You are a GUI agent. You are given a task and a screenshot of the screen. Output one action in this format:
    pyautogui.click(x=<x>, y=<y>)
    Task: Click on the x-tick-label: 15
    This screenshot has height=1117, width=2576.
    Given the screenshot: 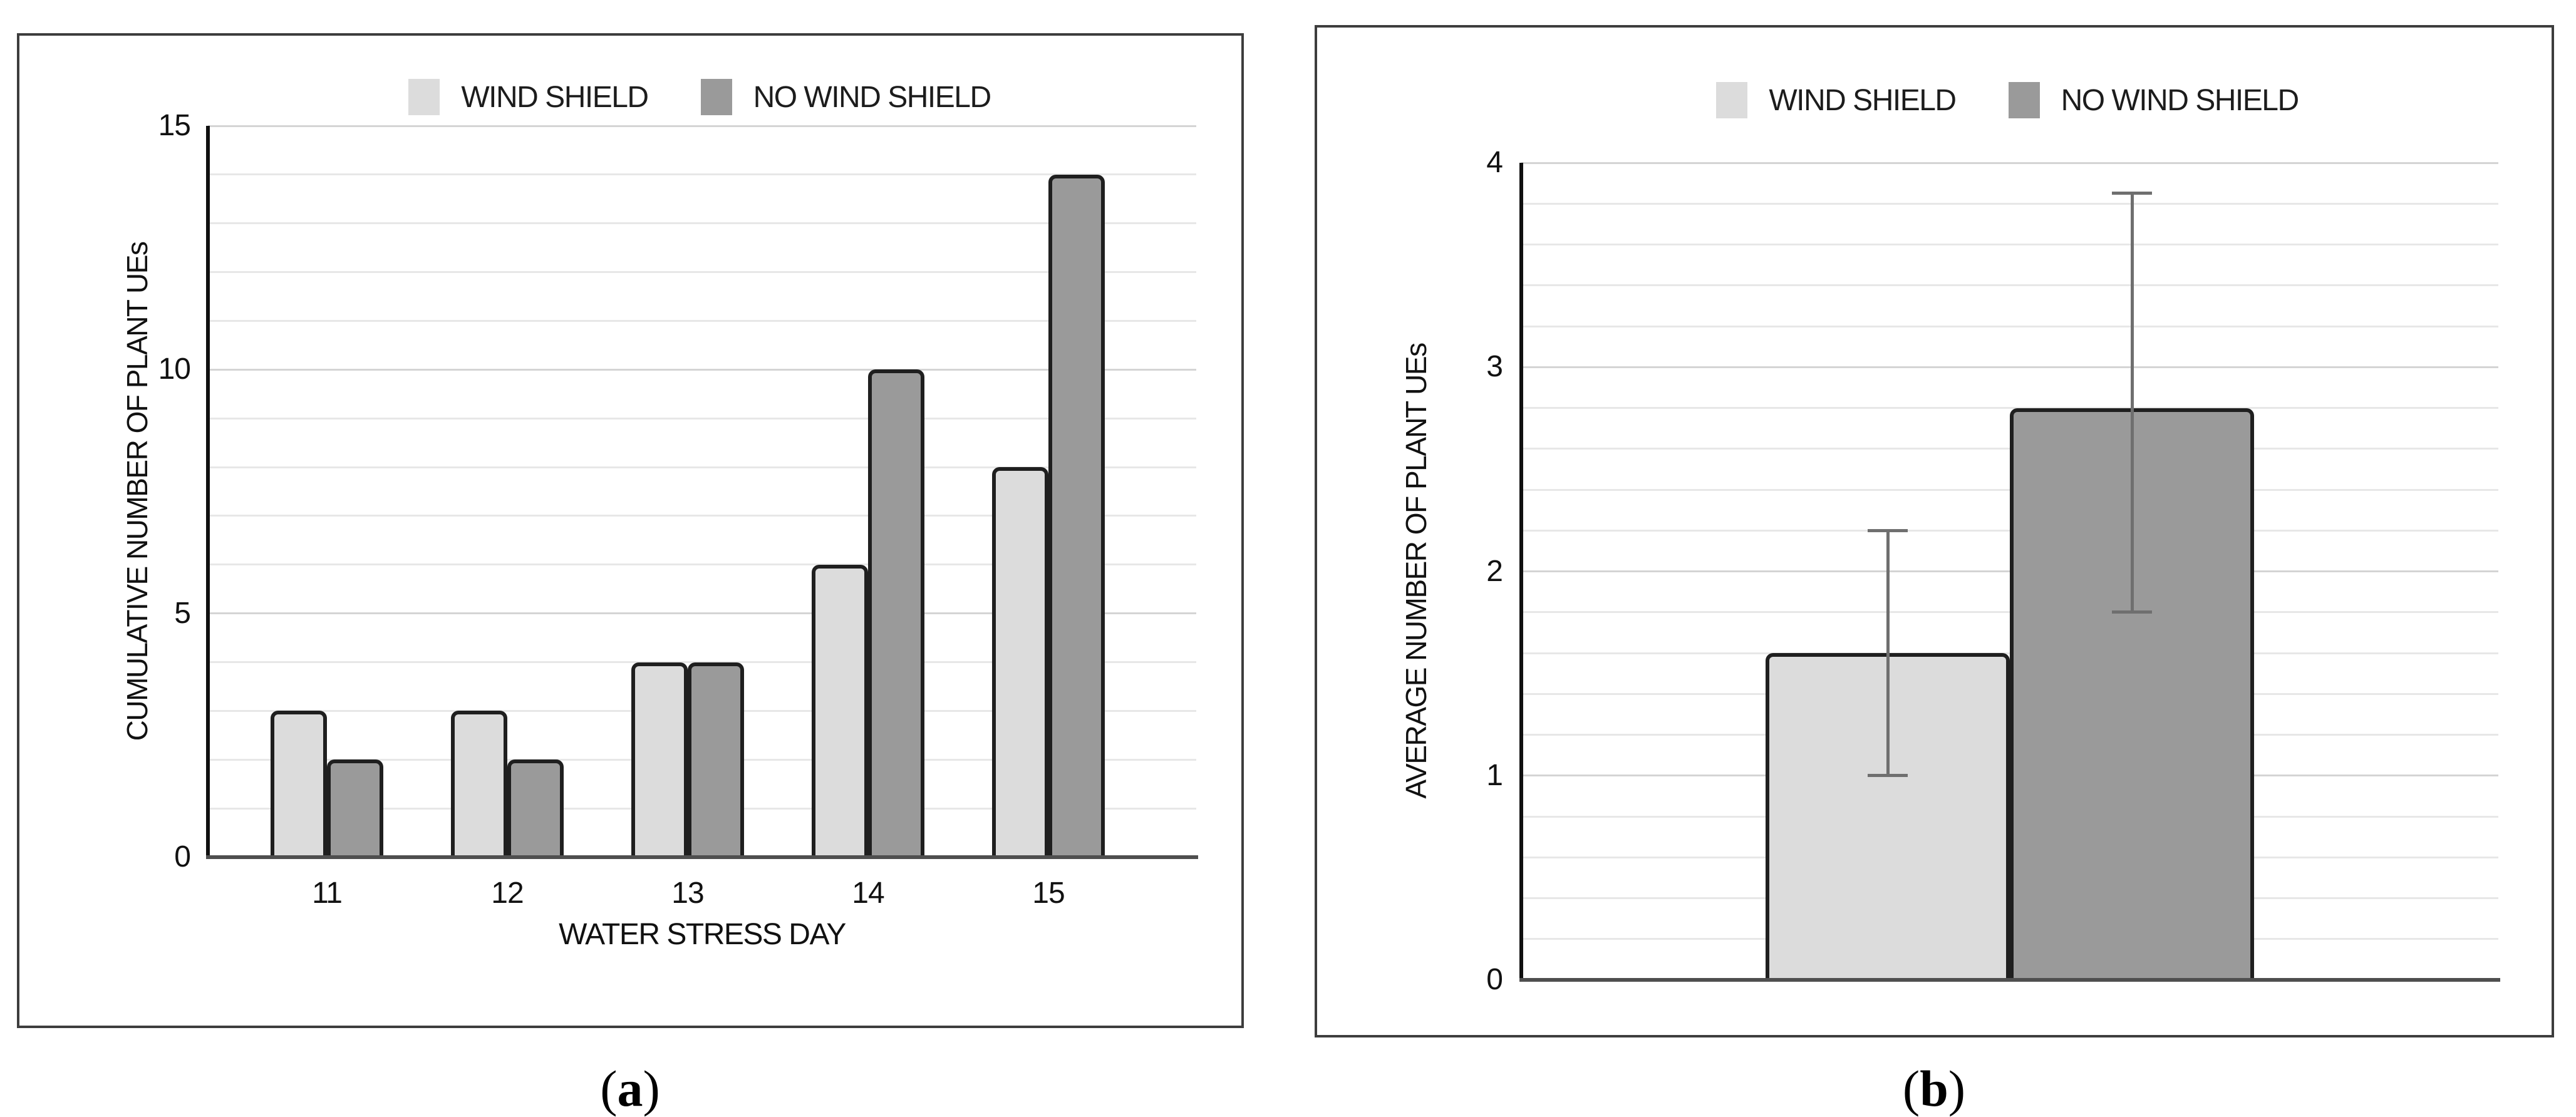 What is the action you would take?
    pyautogui.click(x=1048, y=893)
    